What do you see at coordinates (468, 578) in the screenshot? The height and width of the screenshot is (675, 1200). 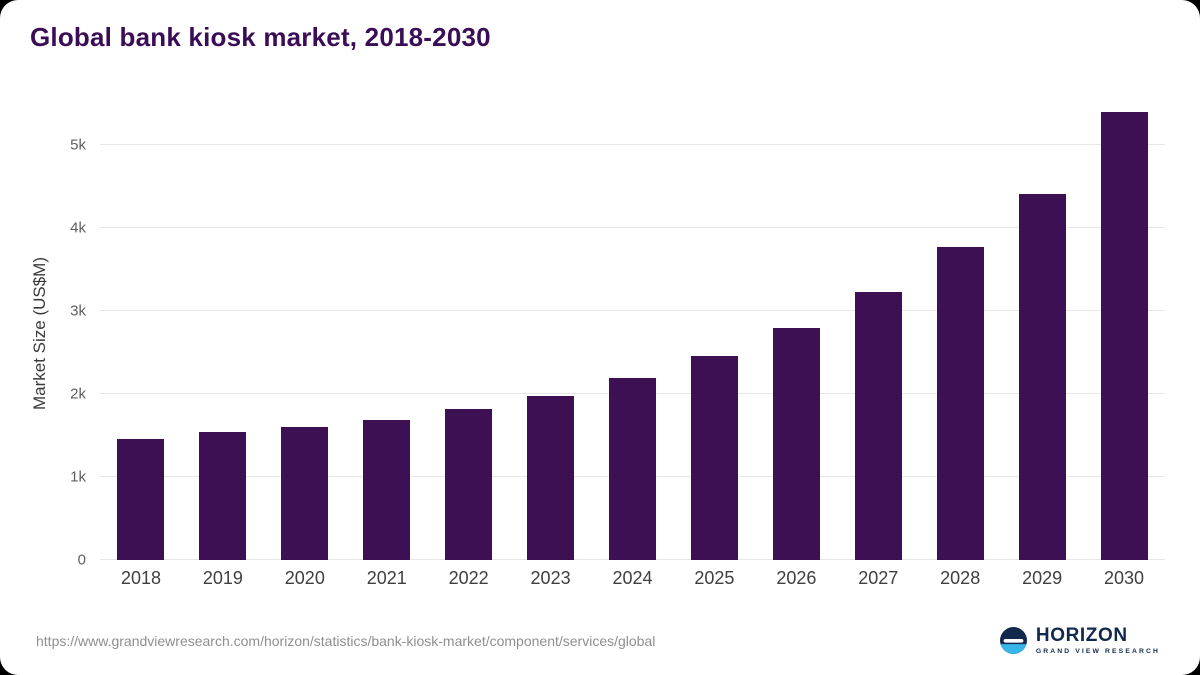 I see `x-tick-label-2022: 2022` at bounding box center [468, 578].